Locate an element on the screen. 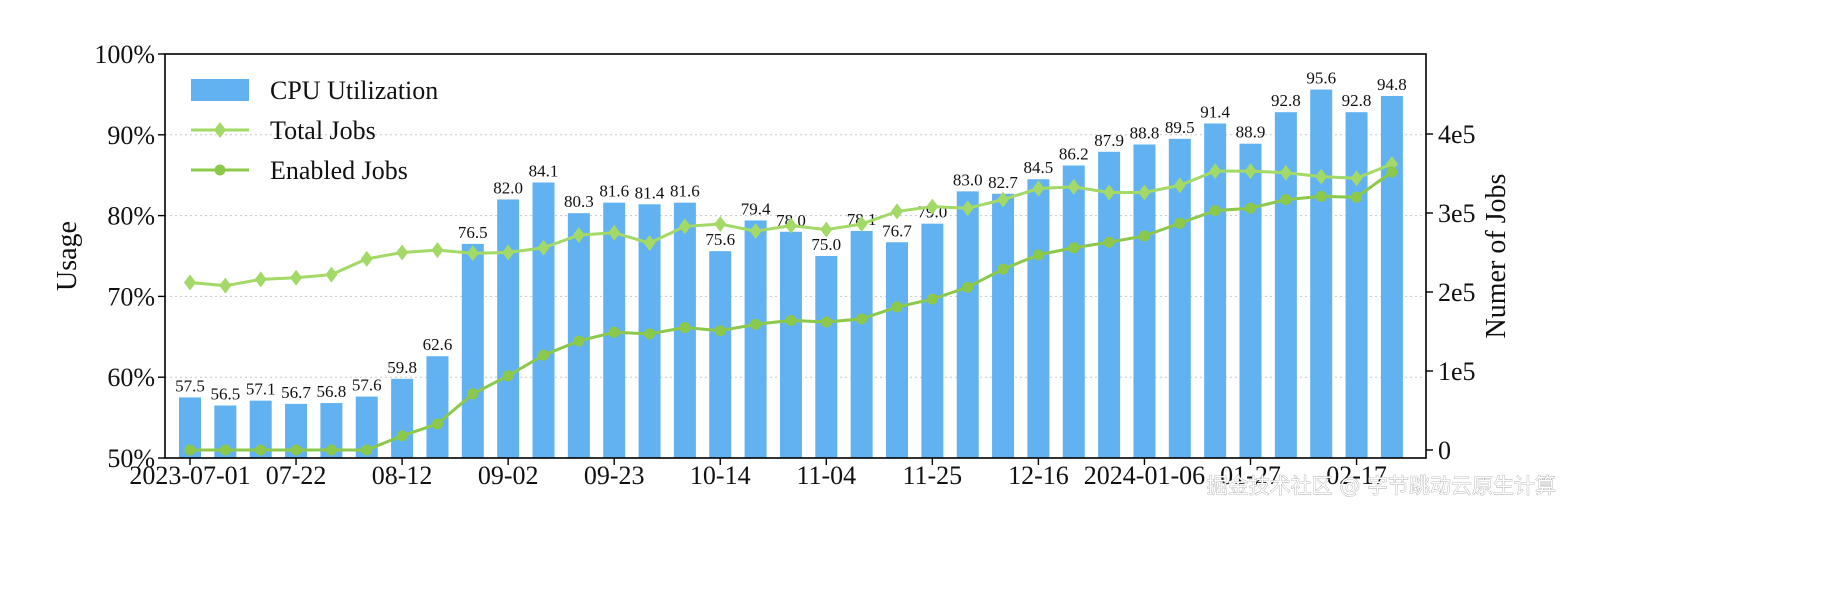 Image resolution: width=1824 pixels, height=594 pixels. bar-data-label: 81.4 is located at coordinates (650, 192).